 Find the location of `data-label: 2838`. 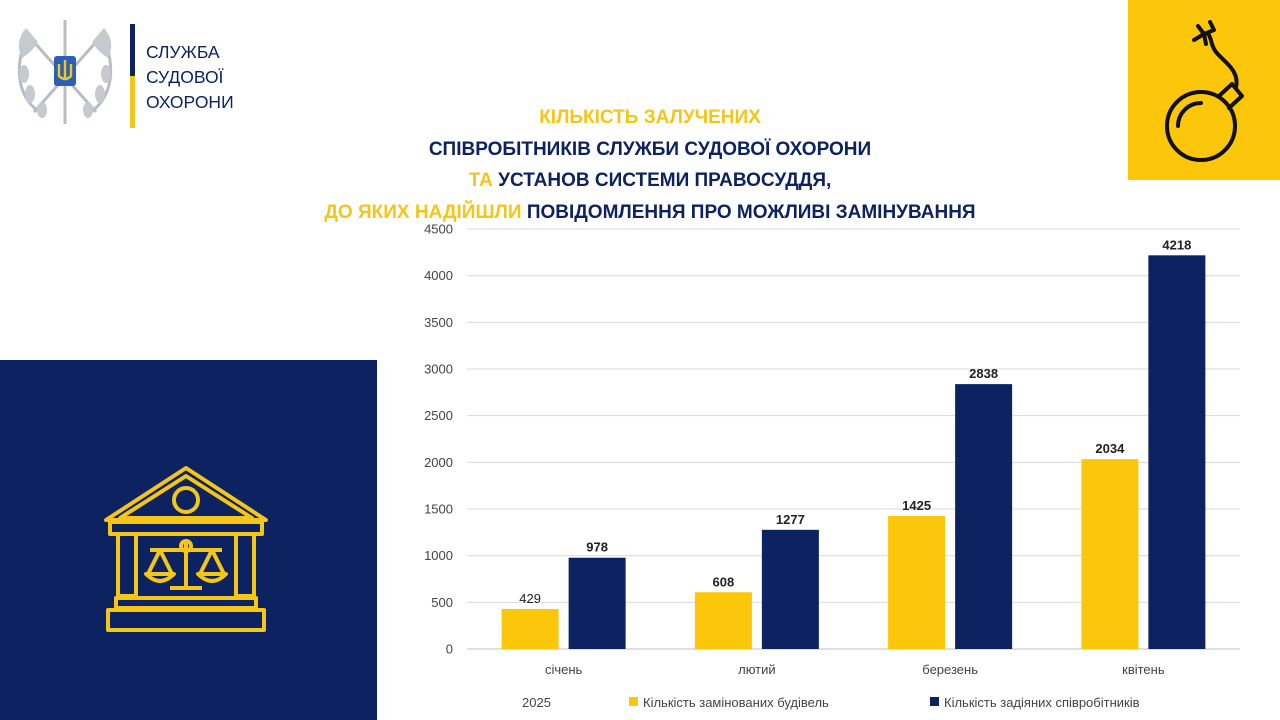

data-label: 2838 is located at coordinates (983, 373).